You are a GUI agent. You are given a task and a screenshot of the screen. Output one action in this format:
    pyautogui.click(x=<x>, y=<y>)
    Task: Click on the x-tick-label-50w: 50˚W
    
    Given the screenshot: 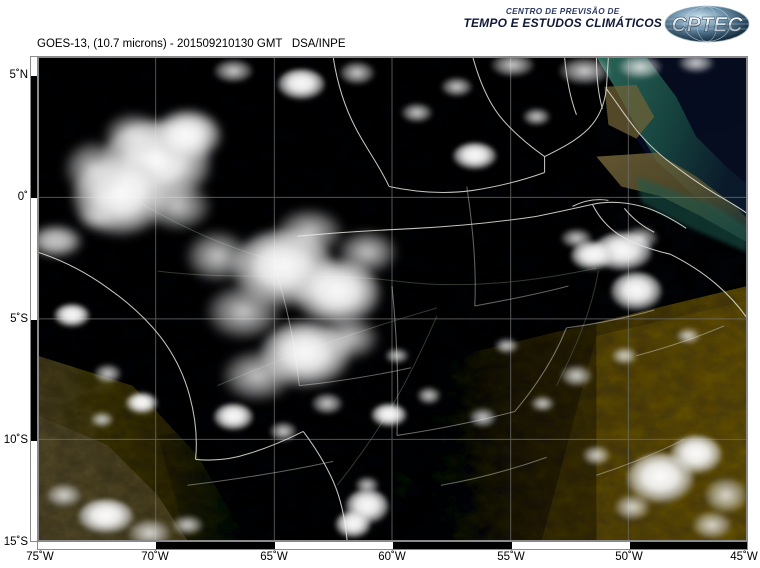 What is the action you would take?
    pyautogui.click(x=629, y=557)
    